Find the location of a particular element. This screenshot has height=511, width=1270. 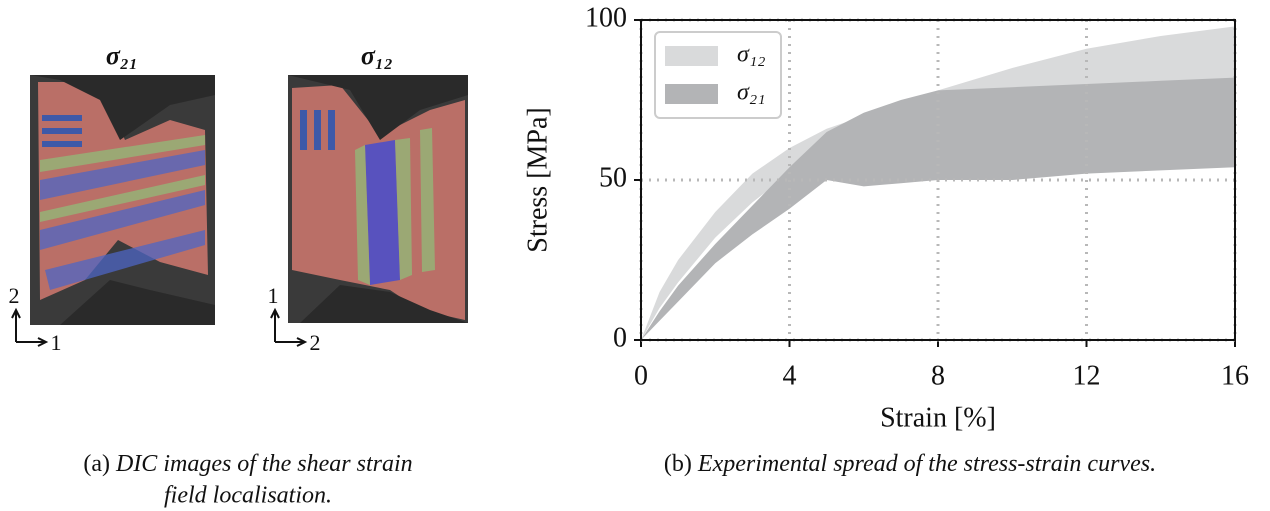

x-axis-label: Strain [%] is located at coordinates (938, 417).